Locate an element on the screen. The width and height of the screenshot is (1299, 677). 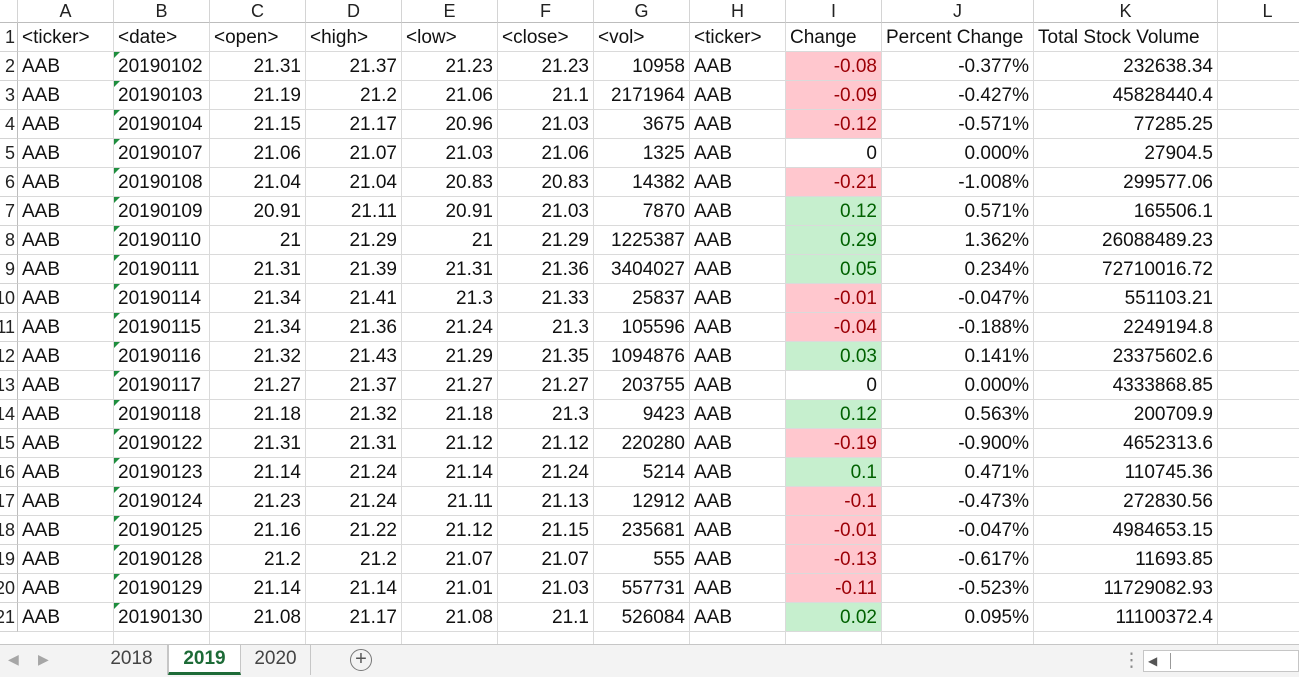
table-cell: 20190104 is located at coordinates (162, 124).